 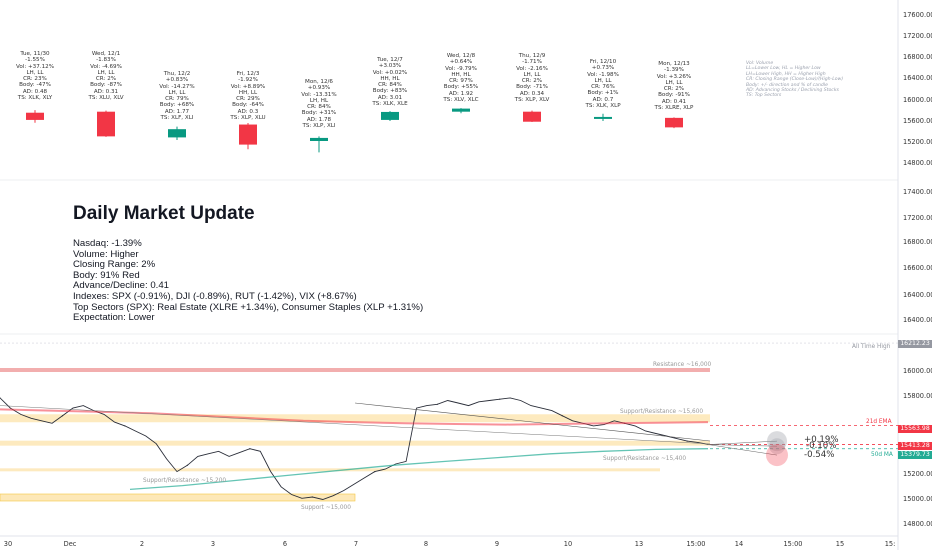 What do you see at coordinates (917, 57) in the screenshot?
I see `y-tick-label: 16800.00` at bounding box center [917, 57].